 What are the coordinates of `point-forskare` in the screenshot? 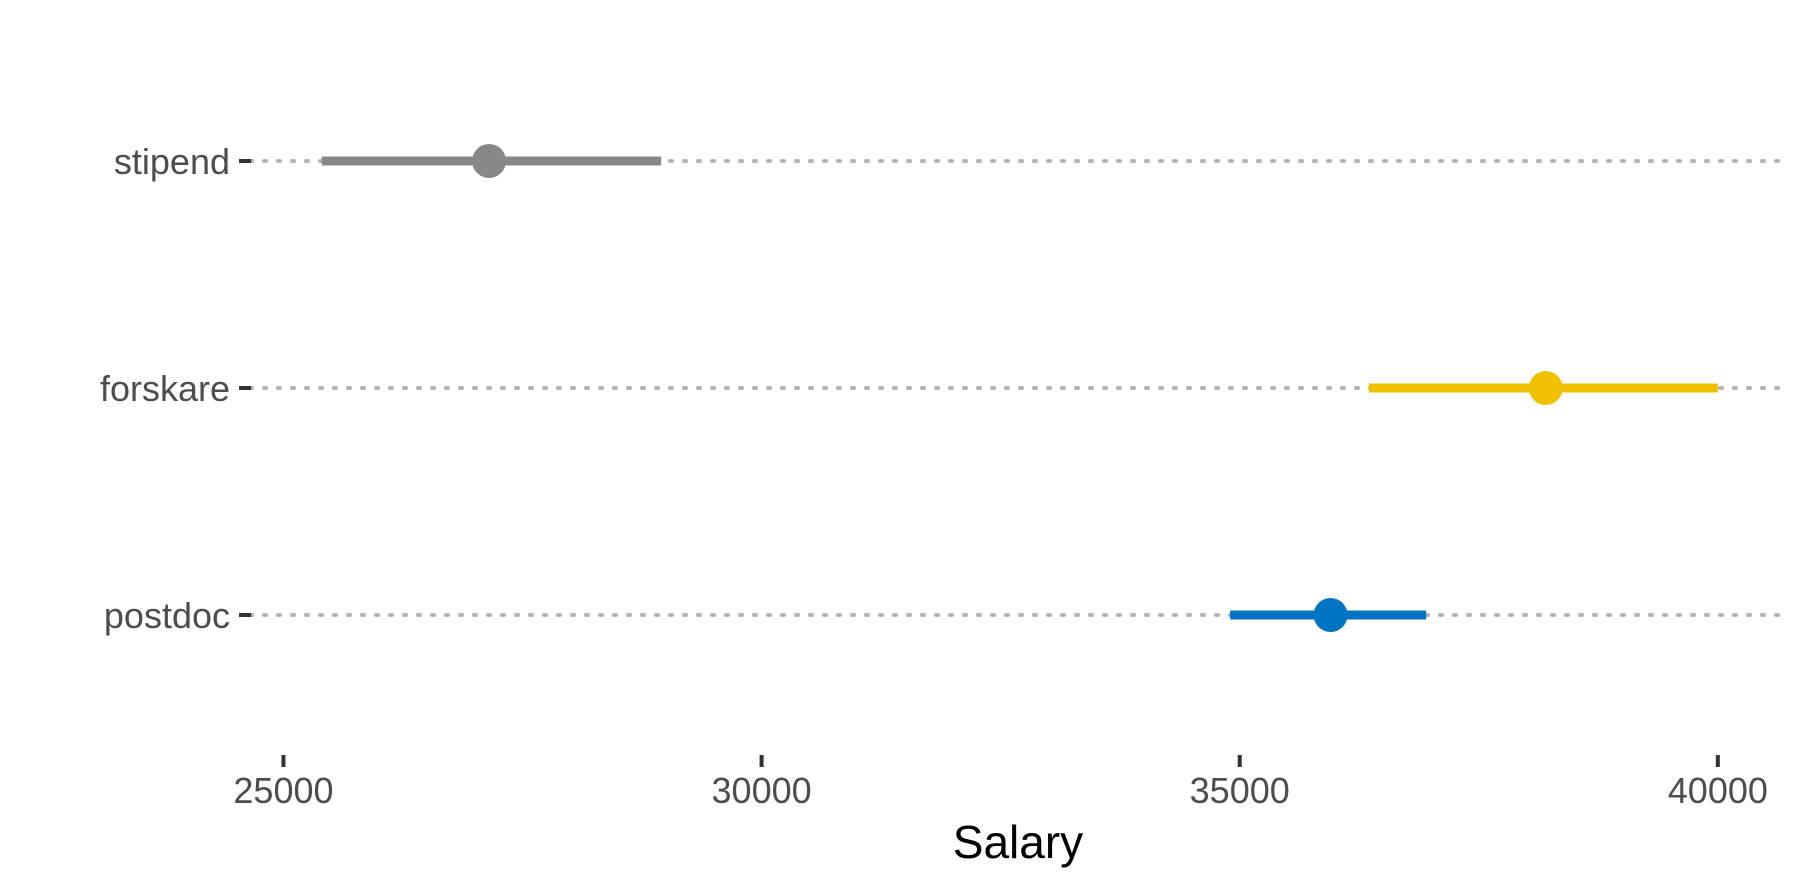 It's located at (1545, 388).